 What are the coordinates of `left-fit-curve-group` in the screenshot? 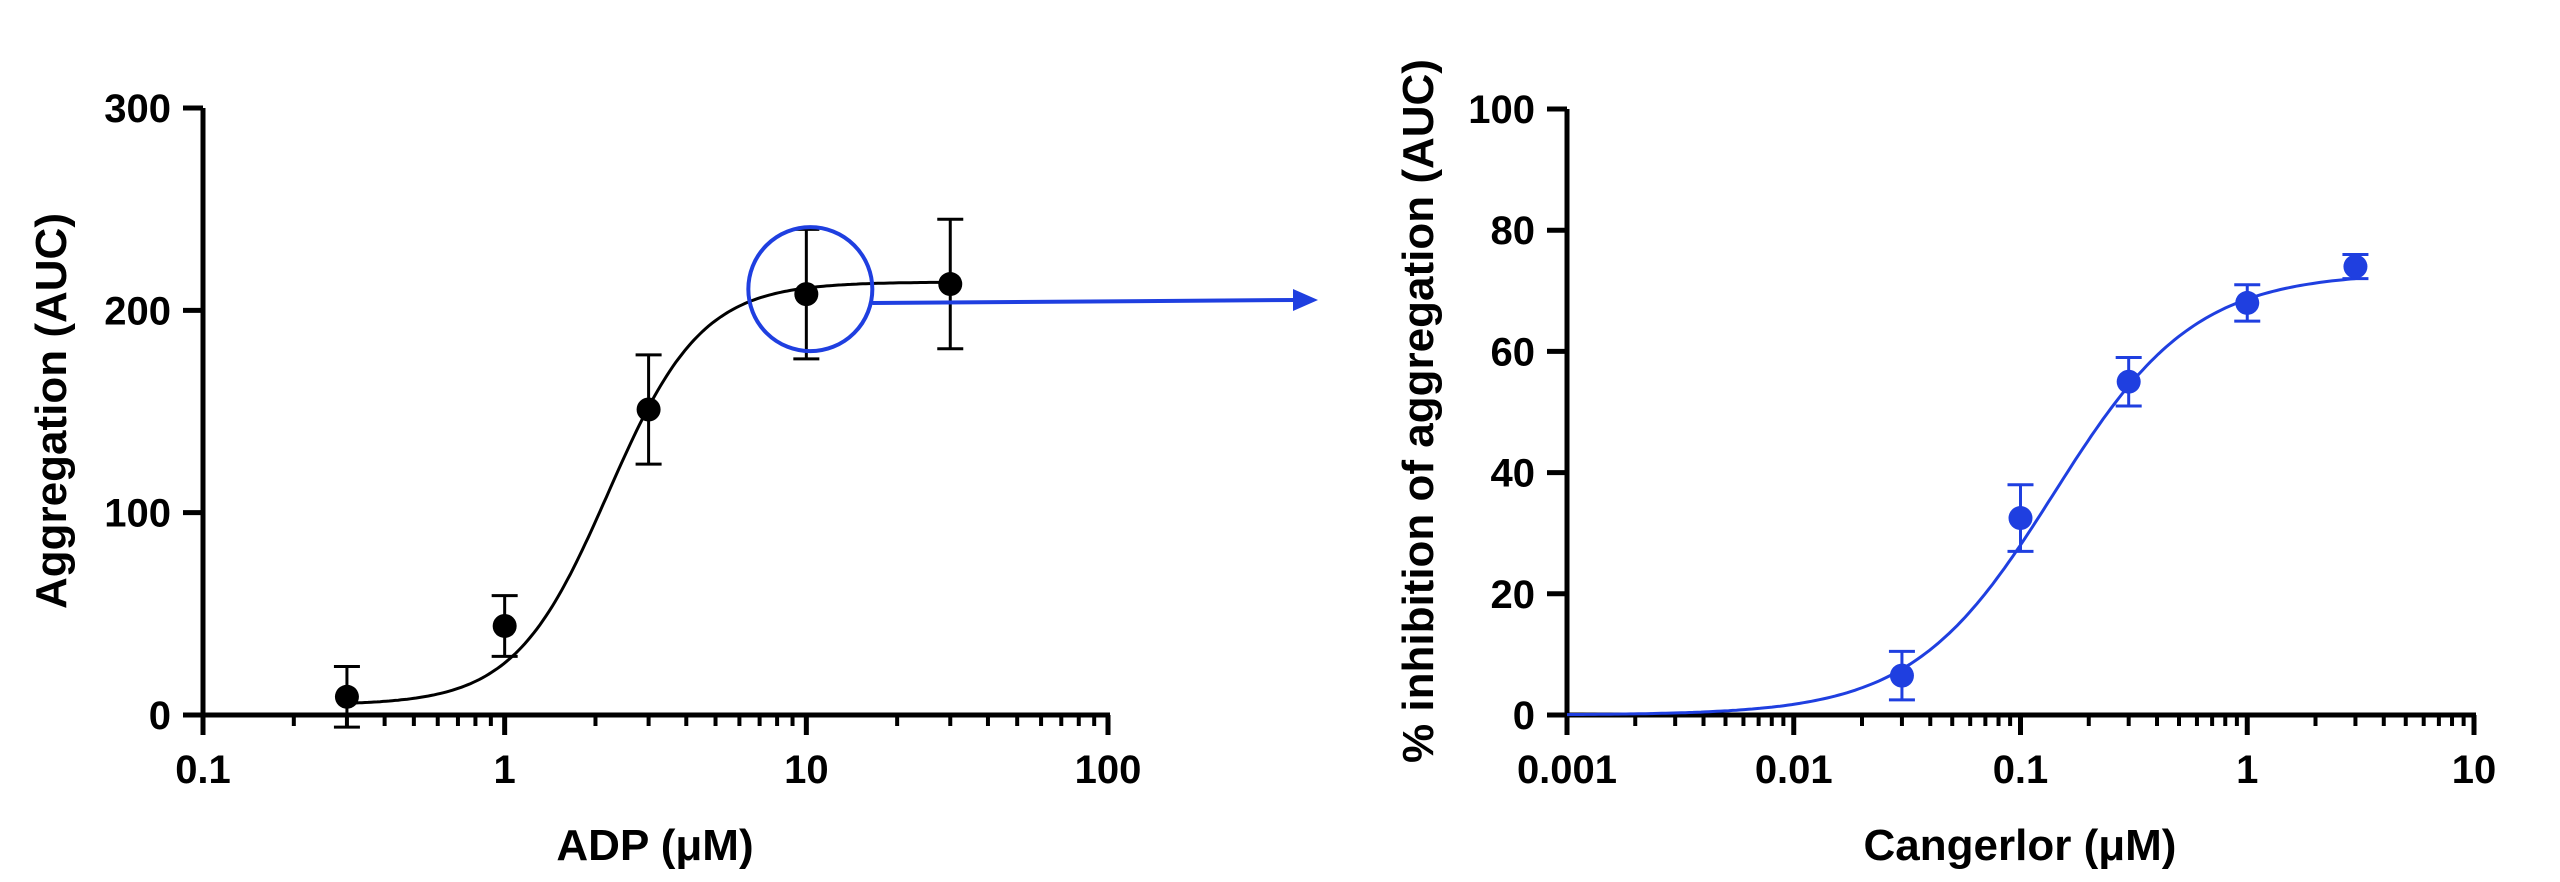 It's located at (648, 492).